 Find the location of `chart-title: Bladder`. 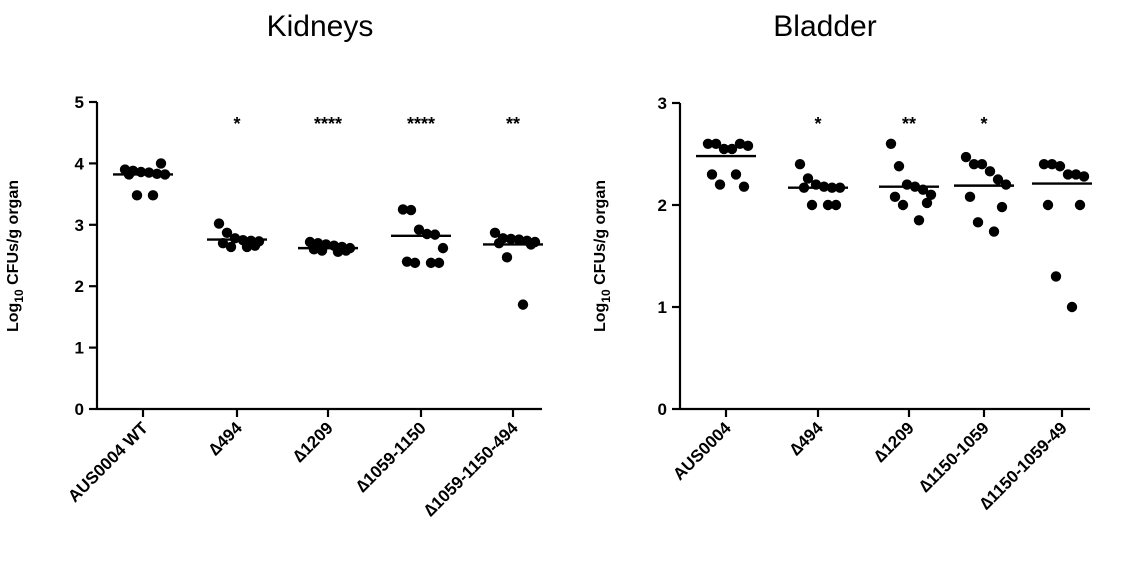

chart-title: Bladder is located at coordinates (824, 26).